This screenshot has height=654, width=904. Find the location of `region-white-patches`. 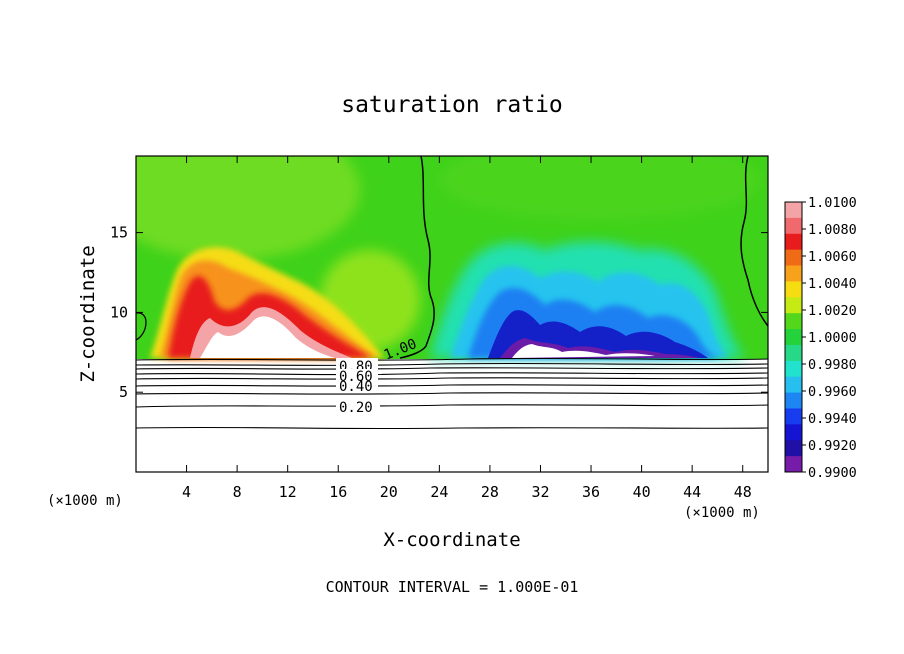

region-white-patches is located at coordinates (583, 351).